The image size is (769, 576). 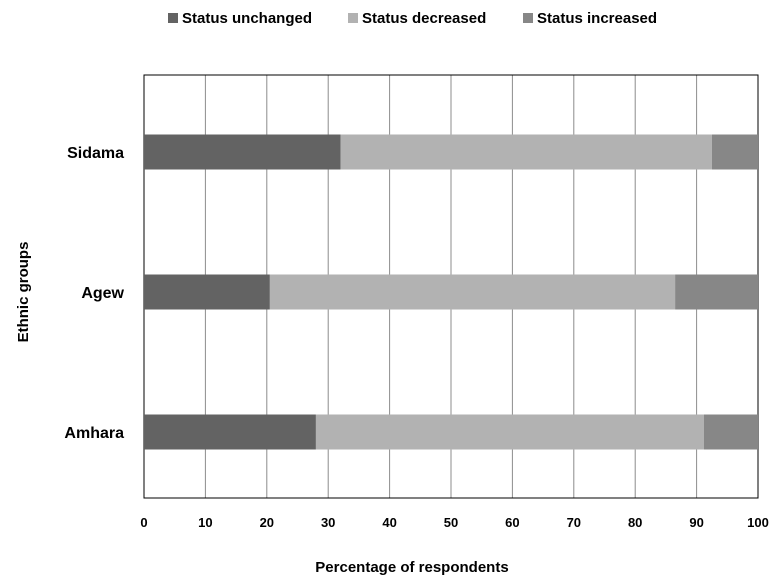 I want to click on category-label: Sidama, so click(x=95, y=153).